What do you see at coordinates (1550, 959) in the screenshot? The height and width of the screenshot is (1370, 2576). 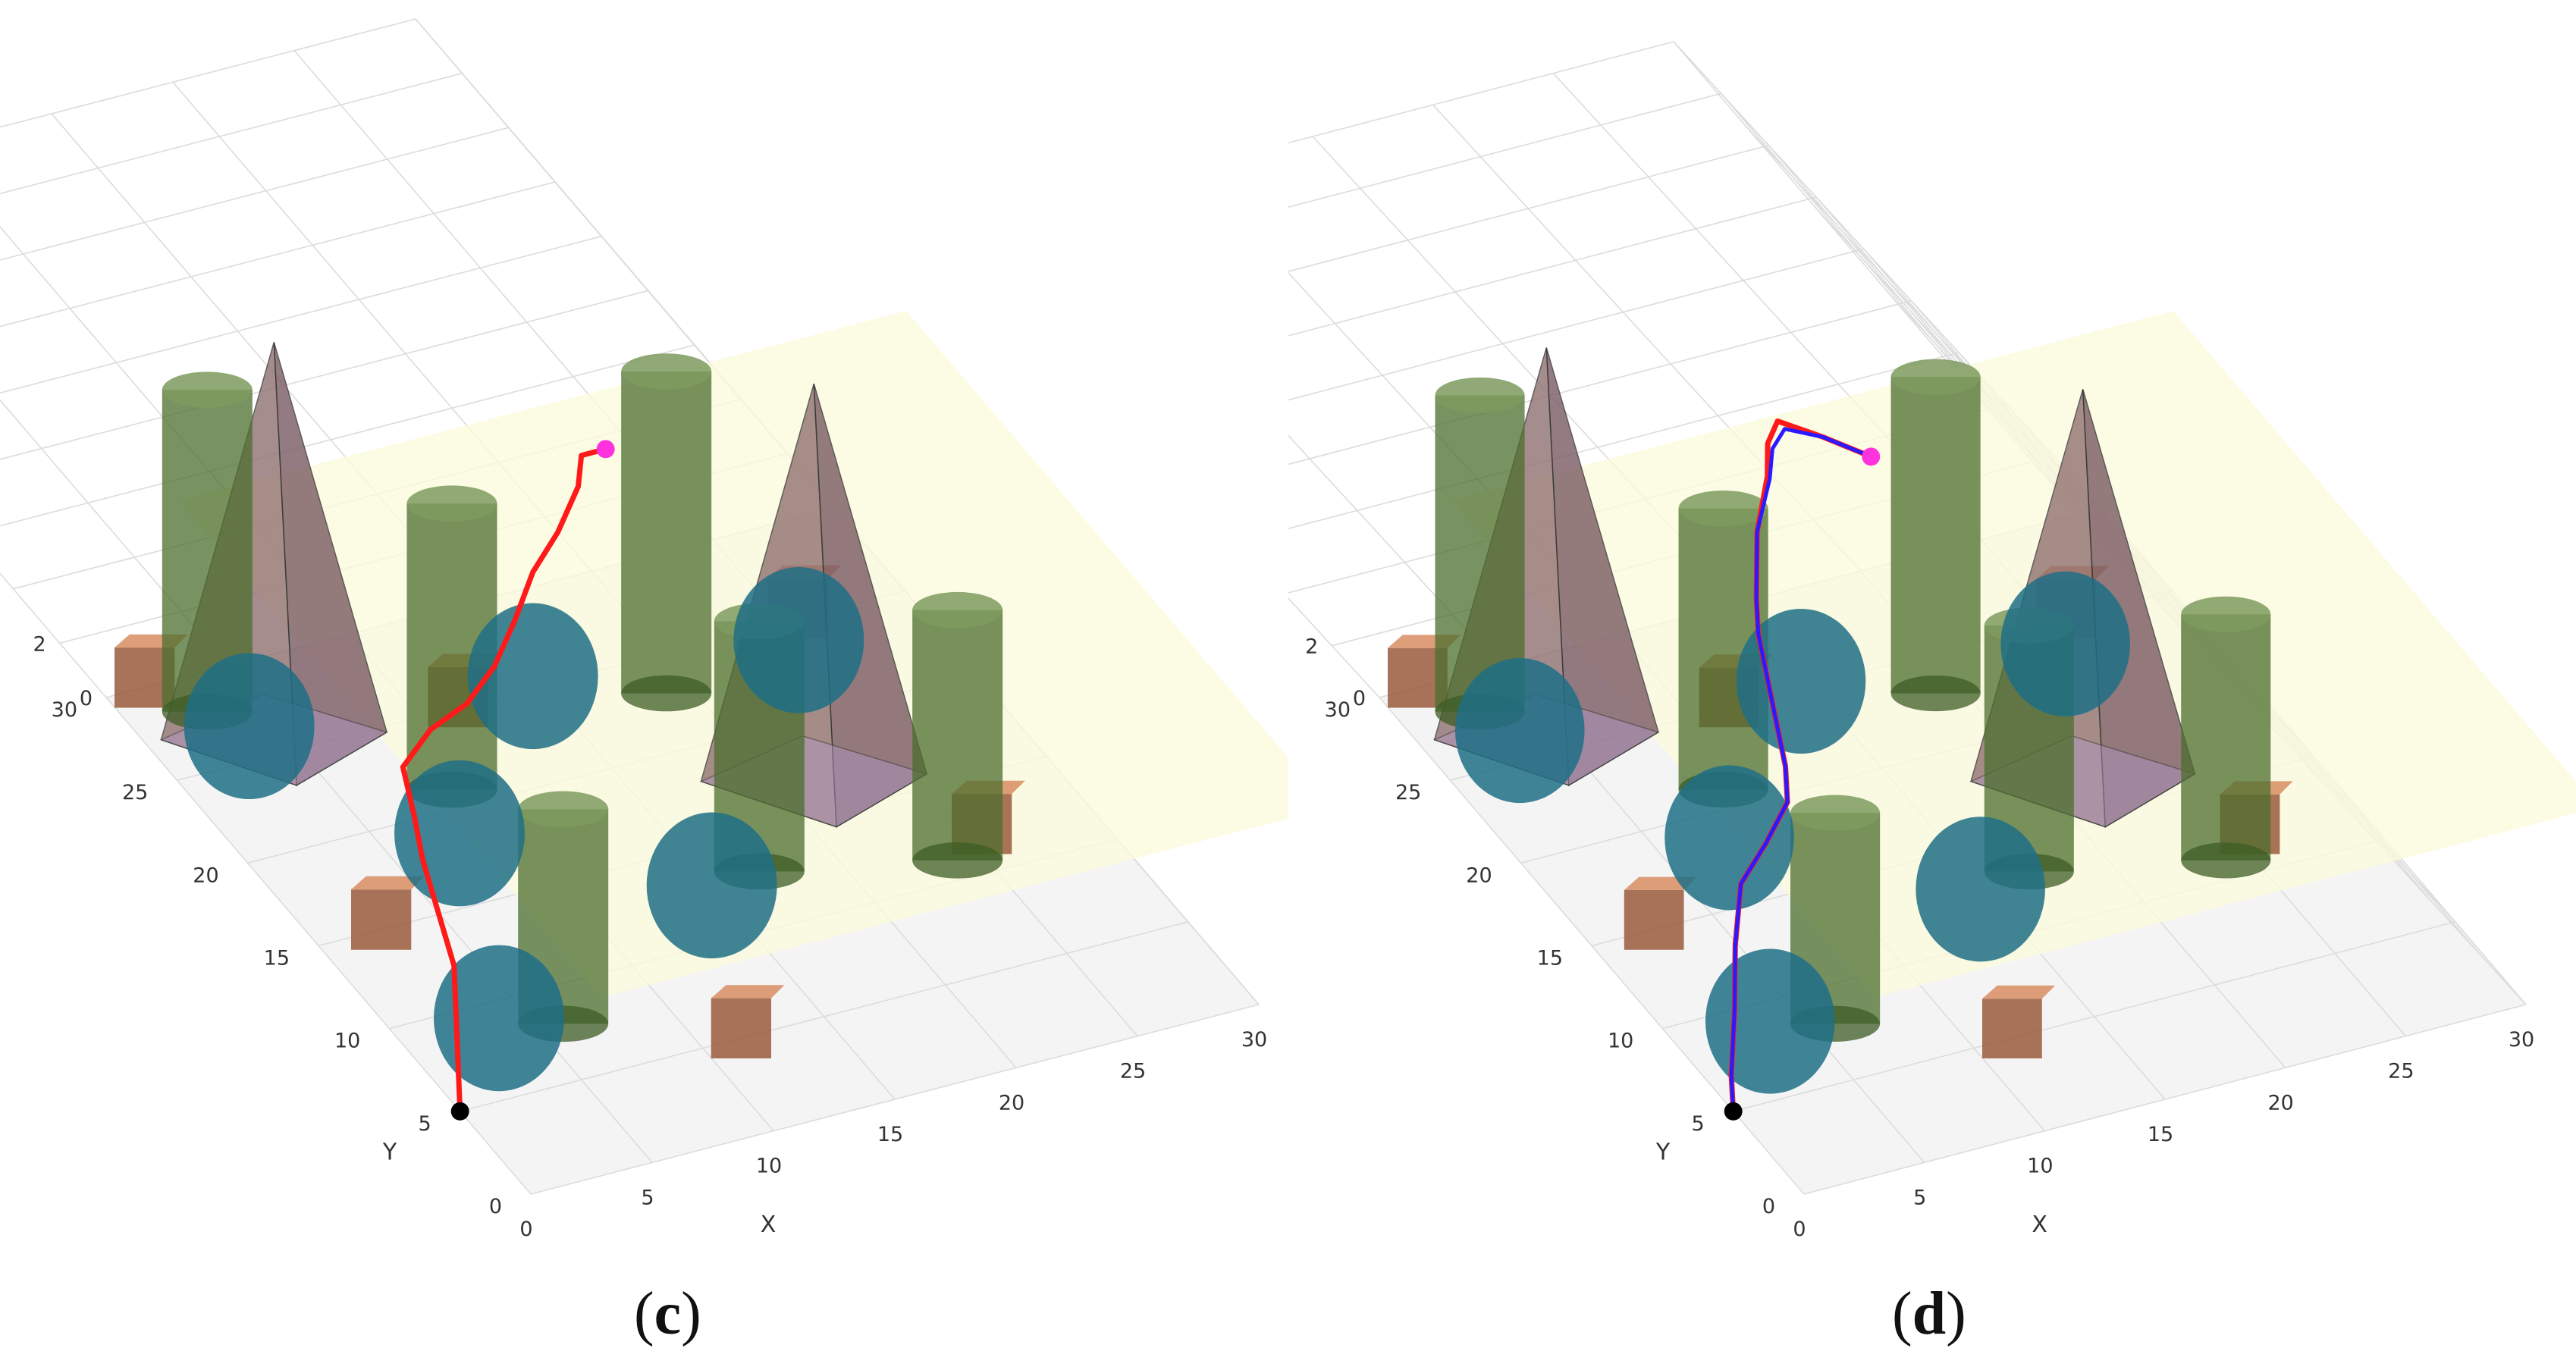 I see `y-tick-label-3: 15` at bounding box center [1550, 959].